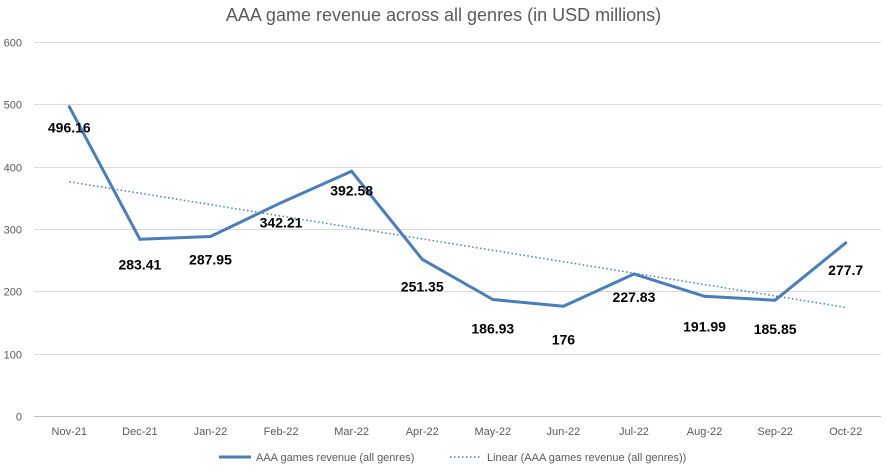 The image size is (887, 472). I want to click on data-label: 496.16, so click(69, 128).